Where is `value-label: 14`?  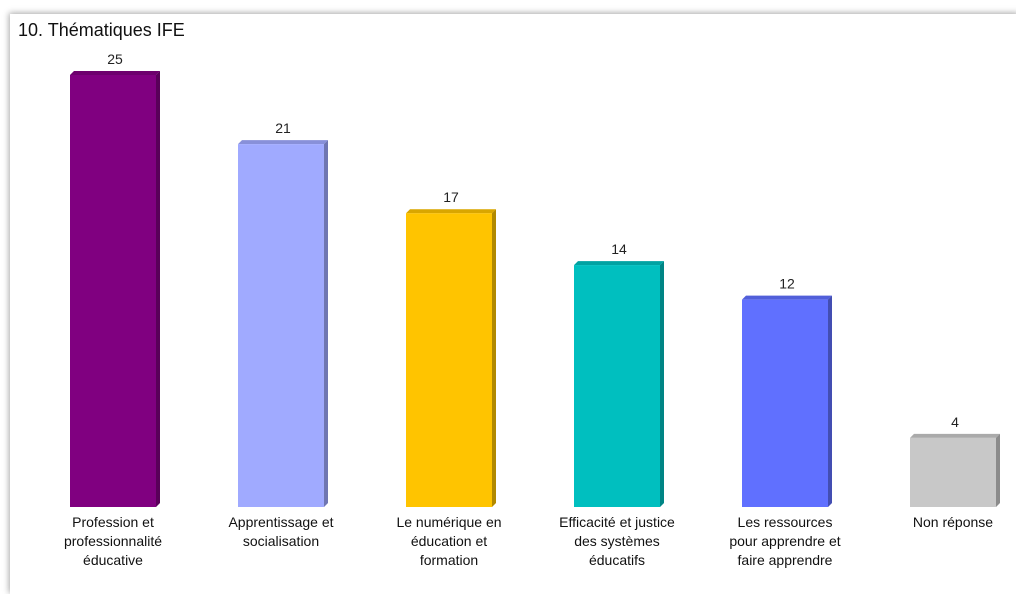
value-label: 14 is located at coordinates (619, 249).